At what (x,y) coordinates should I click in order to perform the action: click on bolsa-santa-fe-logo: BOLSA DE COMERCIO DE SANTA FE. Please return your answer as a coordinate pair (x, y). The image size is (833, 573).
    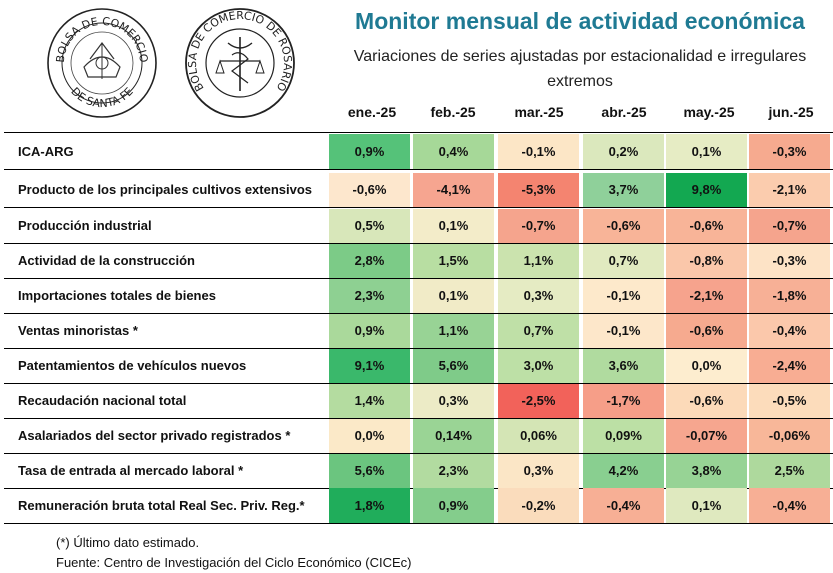
    Looking at the image, I should click on (102, 63).